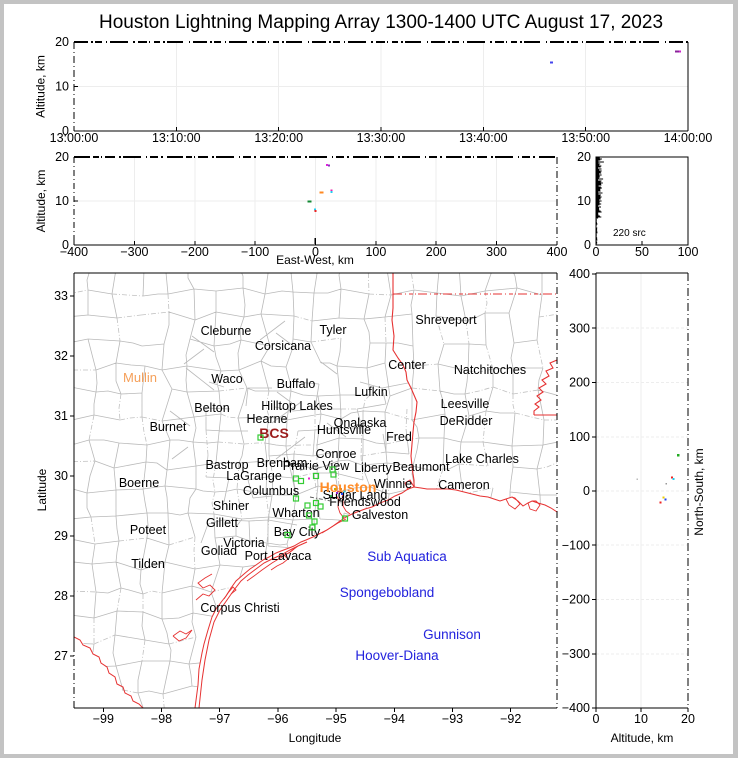  I want to click on svg-text: 13:10:00, so click(176, 138).